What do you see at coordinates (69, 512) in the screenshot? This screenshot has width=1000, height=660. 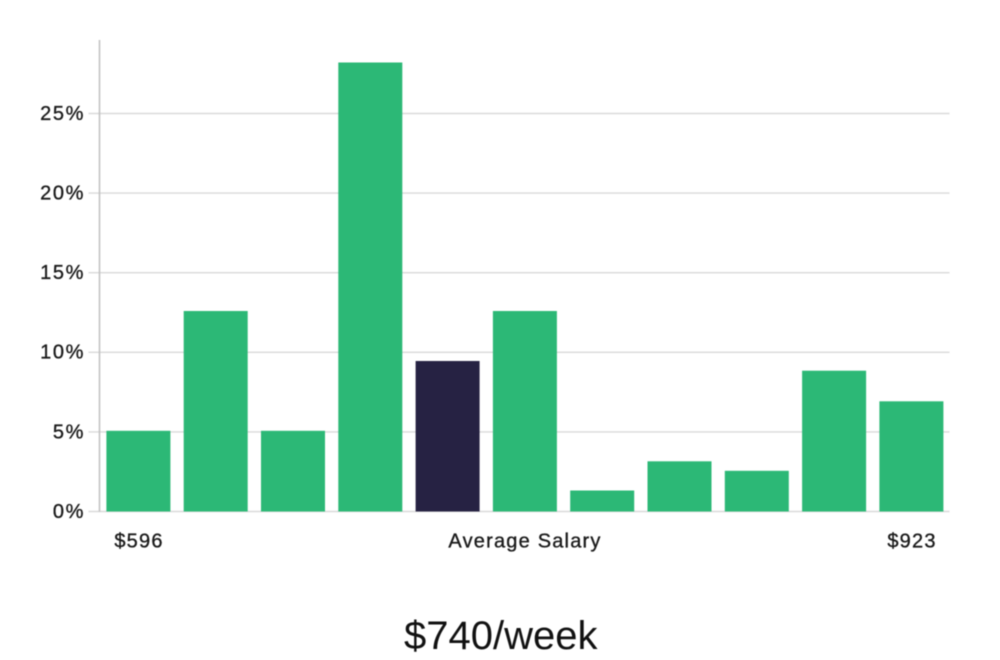 I see `svg-text: 0%` at bounding box center [69, 512].